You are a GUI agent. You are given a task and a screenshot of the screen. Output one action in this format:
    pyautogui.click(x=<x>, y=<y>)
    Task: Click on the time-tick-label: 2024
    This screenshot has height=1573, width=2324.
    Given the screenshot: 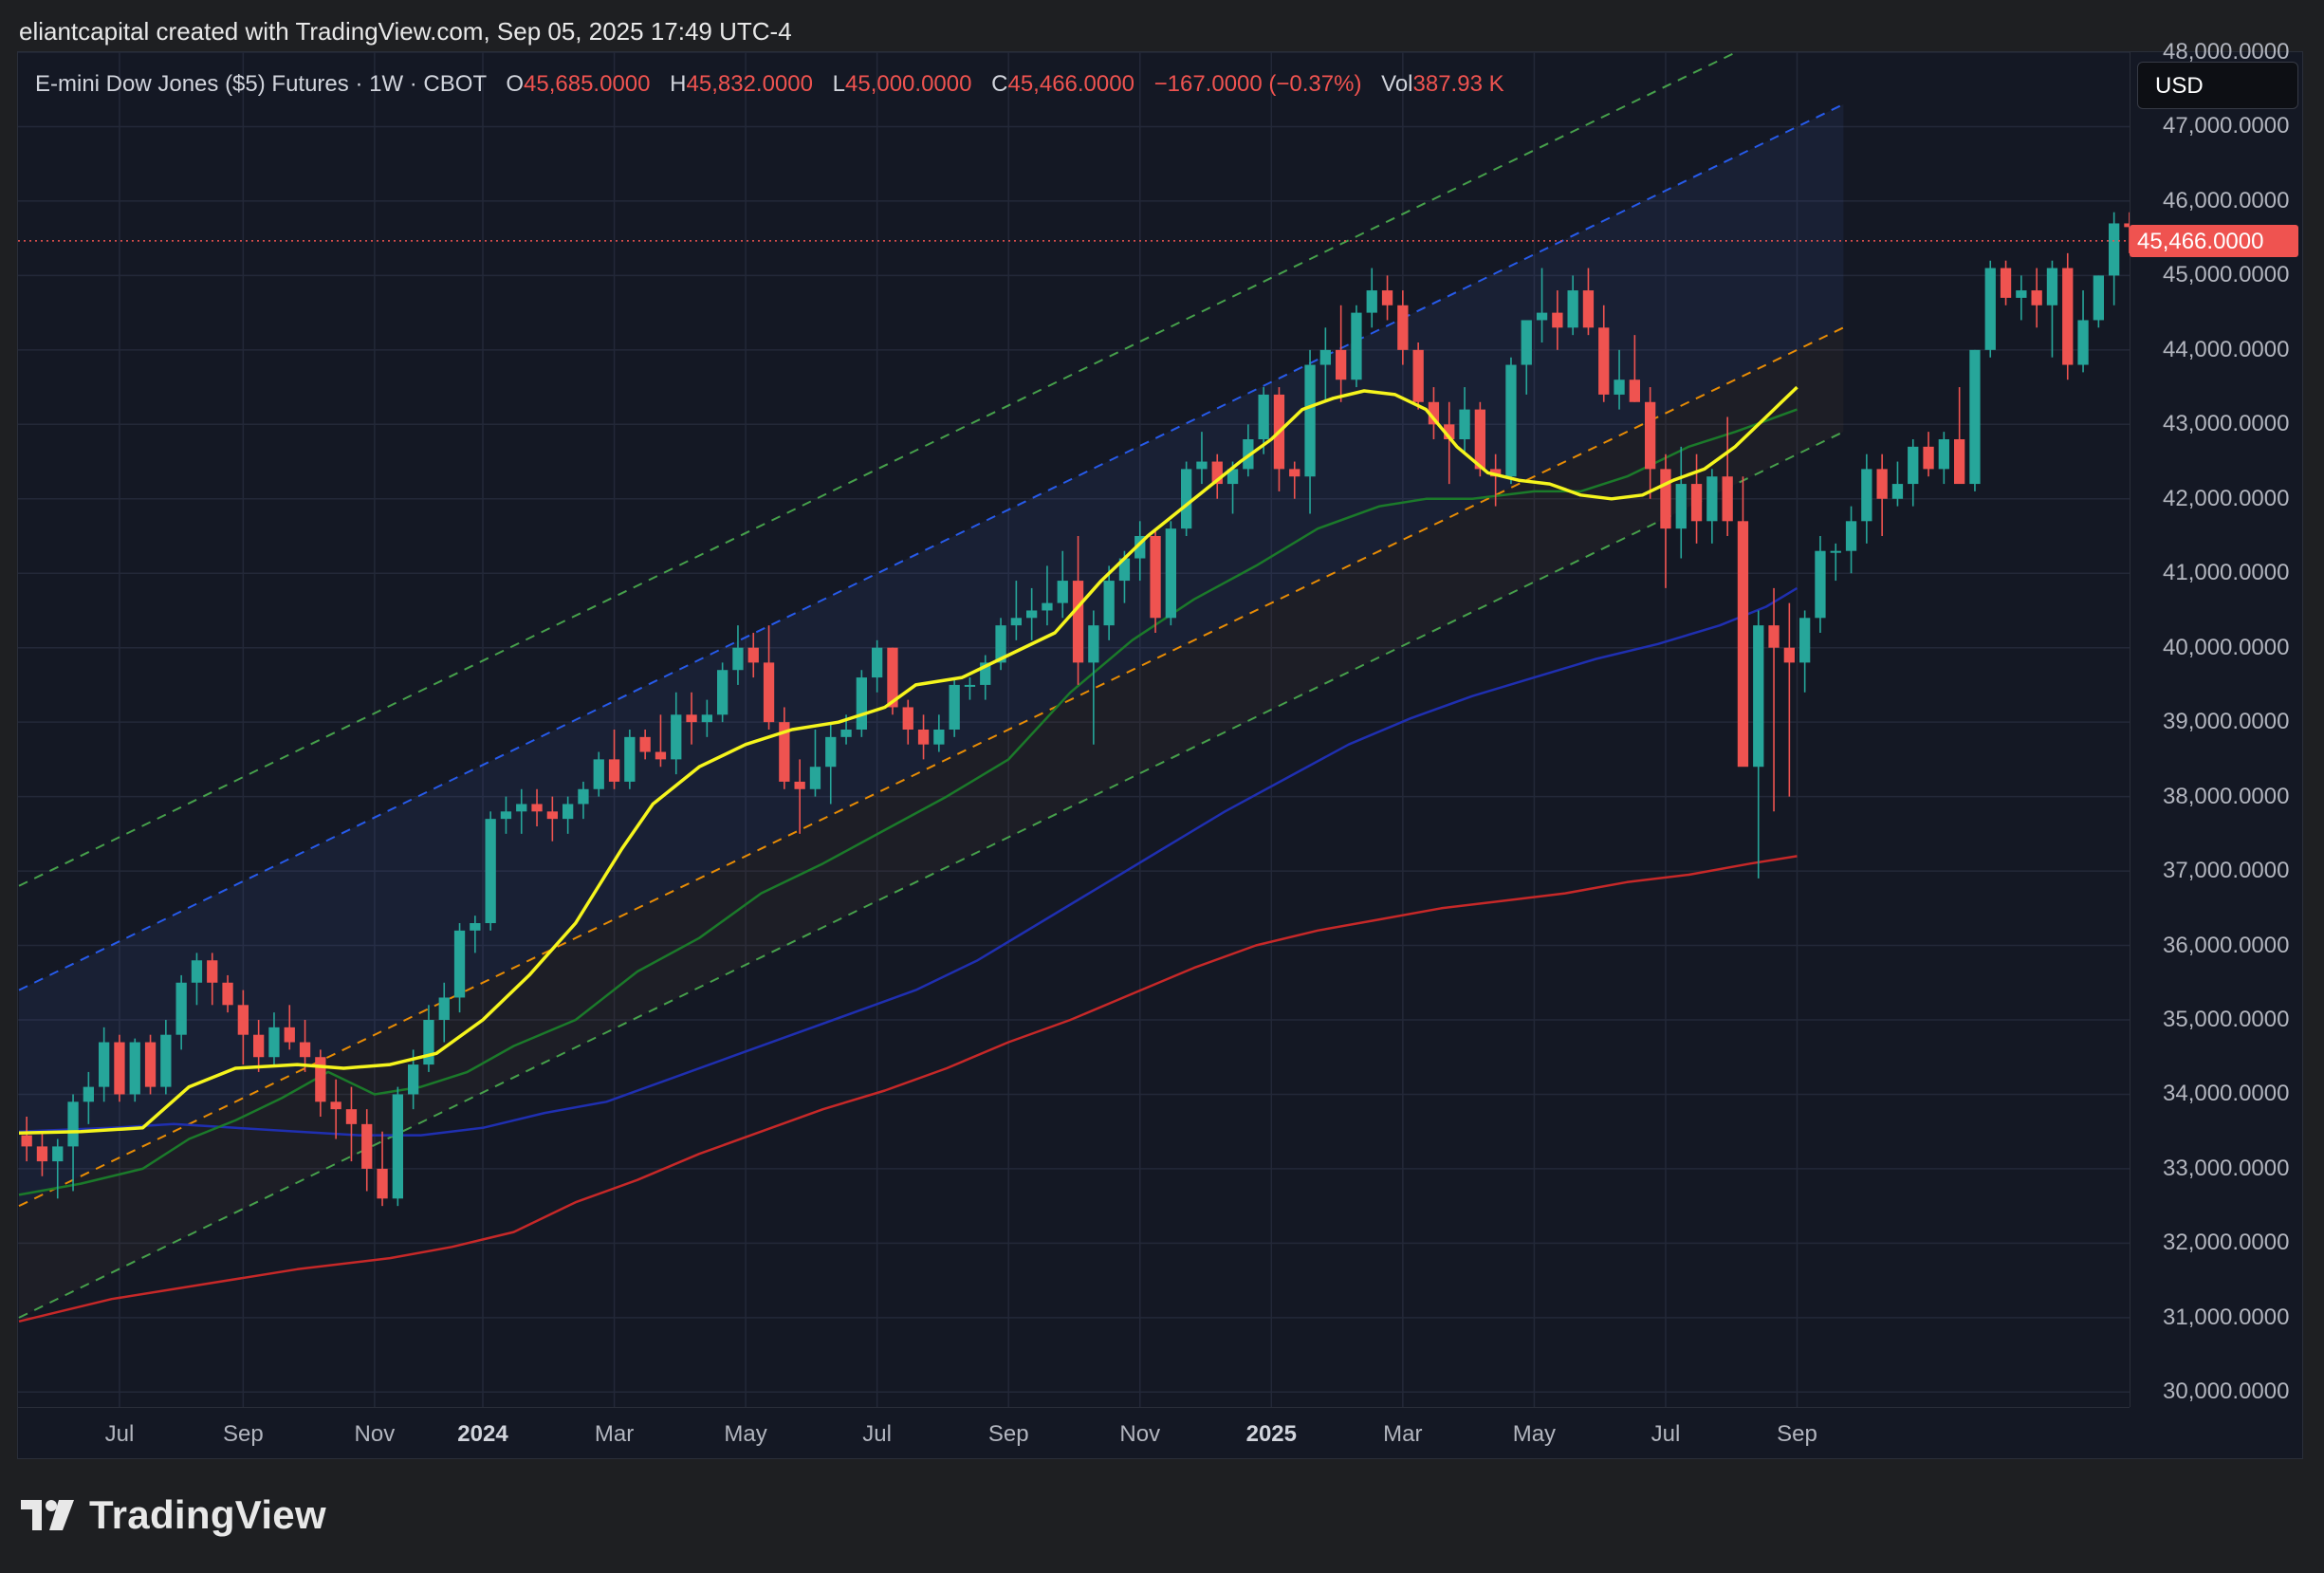 What is the action you would take?
    pyautogui.click(x=483, y=1434)
    